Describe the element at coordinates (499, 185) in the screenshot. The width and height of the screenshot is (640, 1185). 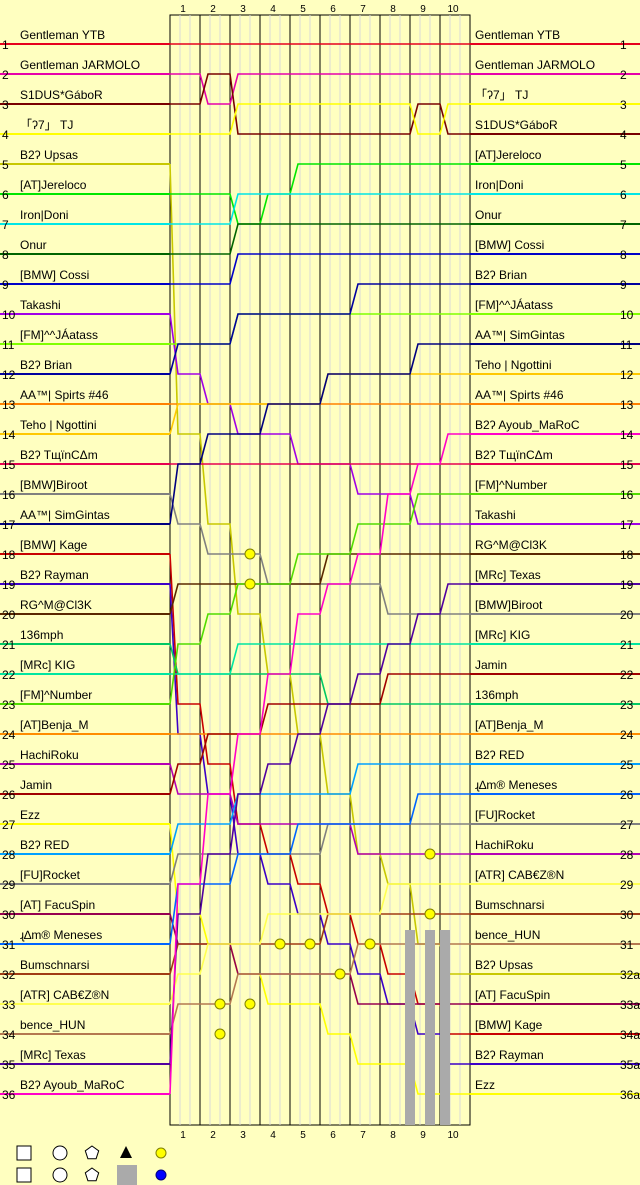
I see `right-driver-name: Iron|Doni` at that location.